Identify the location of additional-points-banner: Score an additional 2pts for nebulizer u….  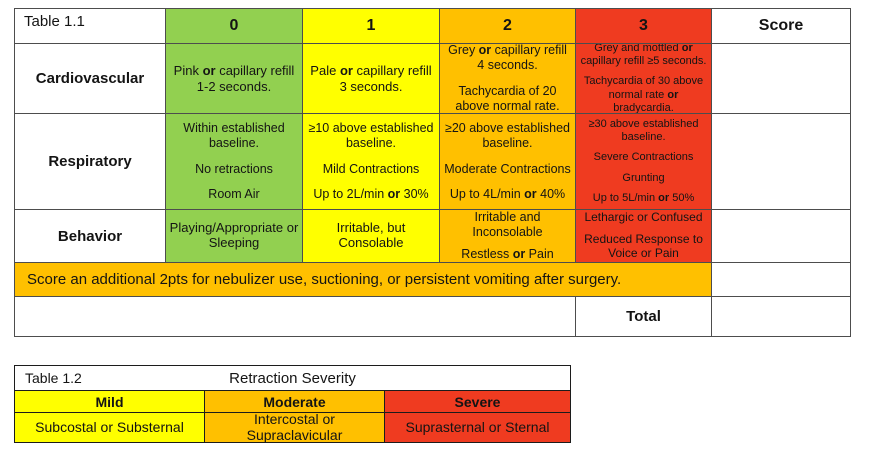
(363, 280).